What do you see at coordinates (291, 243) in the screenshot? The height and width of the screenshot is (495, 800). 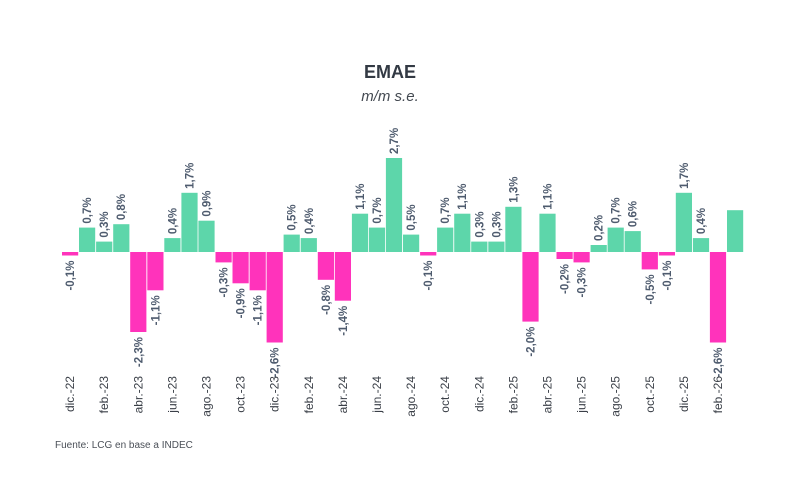 I see `bar-ene.-24` at bounding box center [291, 243].